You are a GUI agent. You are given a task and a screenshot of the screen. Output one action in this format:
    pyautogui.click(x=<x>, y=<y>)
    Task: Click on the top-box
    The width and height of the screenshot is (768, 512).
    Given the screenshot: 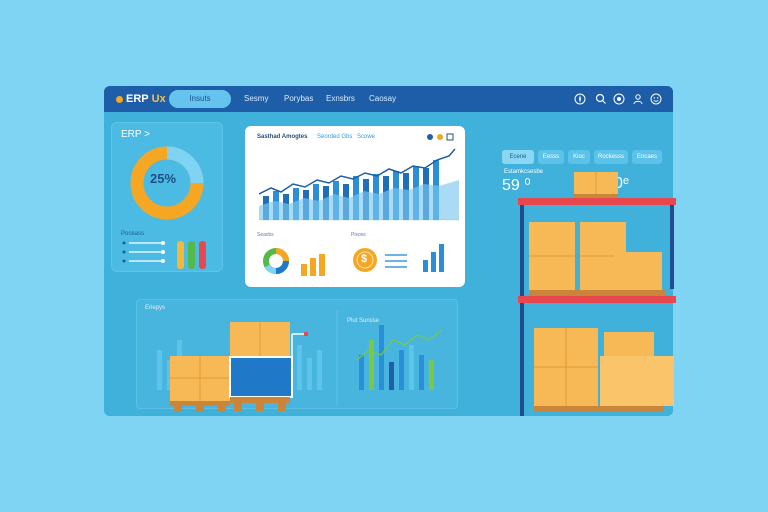 What is the action you would take?
    pyautogui.click(x=596, y=185)
    